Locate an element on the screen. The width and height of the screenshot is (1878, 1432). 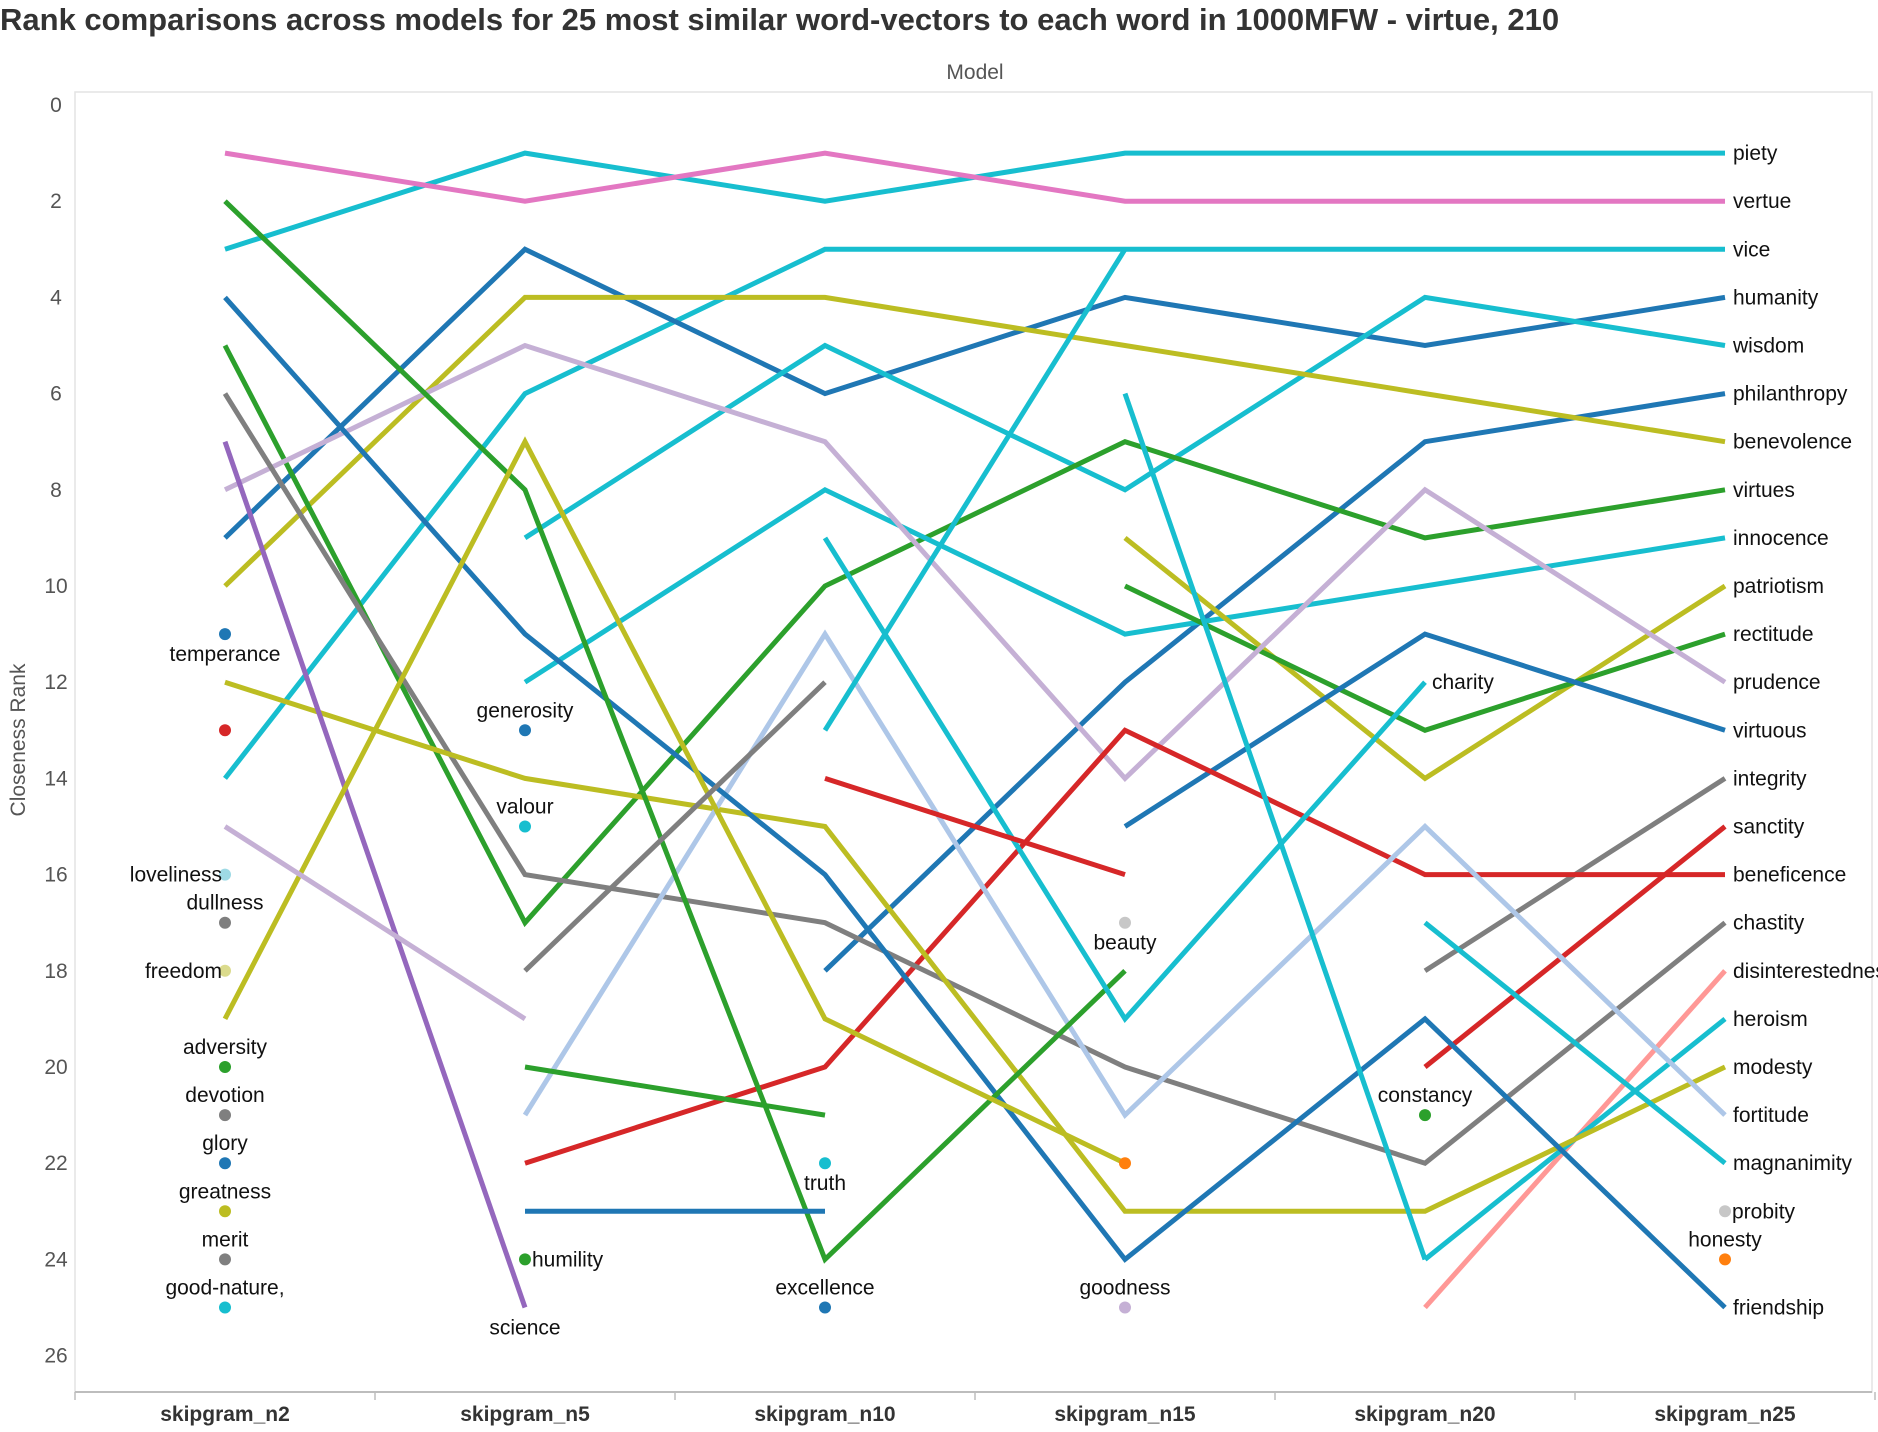
y-tick-label: 2 is located at coordinates (56, 201).